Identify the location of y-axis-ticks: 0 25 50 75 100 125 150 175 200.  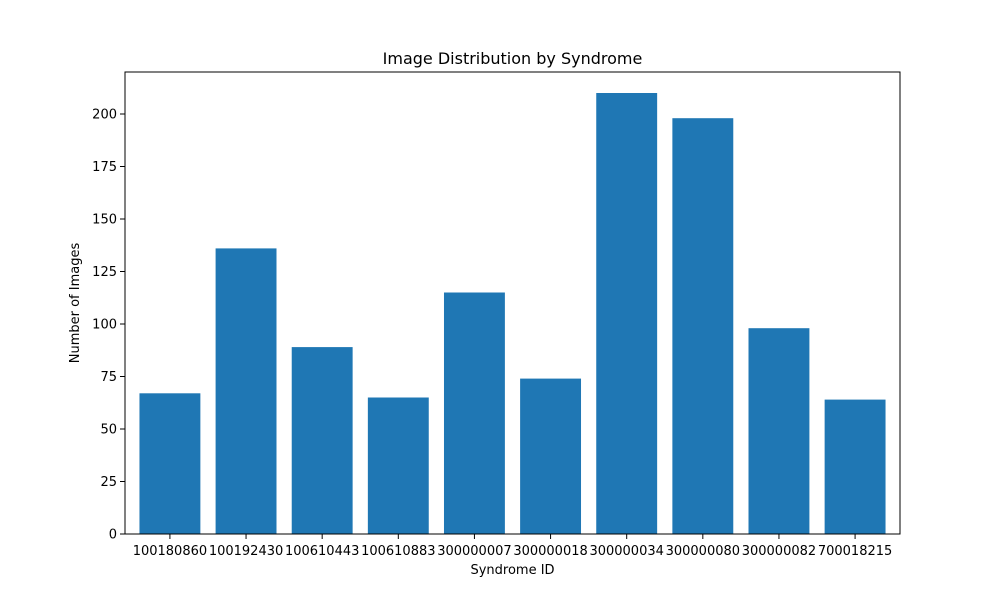
(108, 325).